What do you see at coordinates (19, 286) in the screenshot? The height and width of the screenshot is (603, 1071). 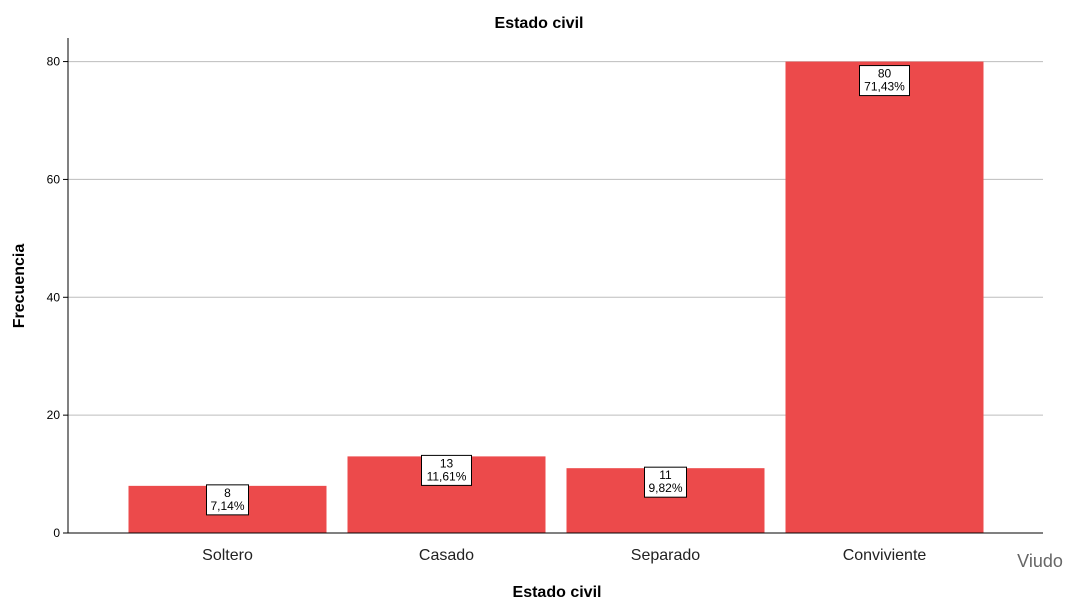 I see `y-axis-title: Frecuencia` at bounding box center [19, 286].